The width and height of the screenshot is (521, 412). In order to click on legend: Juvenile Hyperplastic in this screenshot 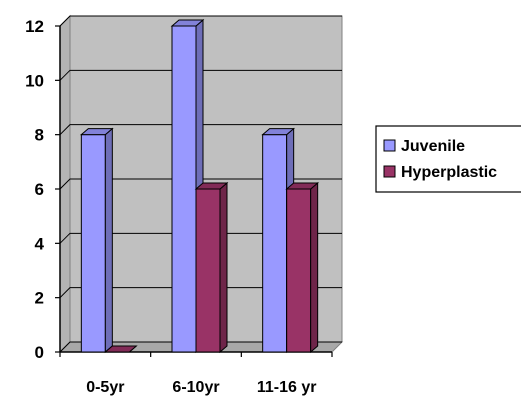, I will do `click(448, 159)`.